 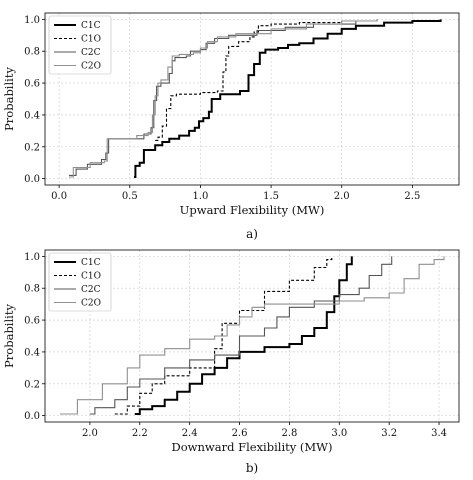 I want to click on x-tick-label: 2.4, so click(x=190, y=433).